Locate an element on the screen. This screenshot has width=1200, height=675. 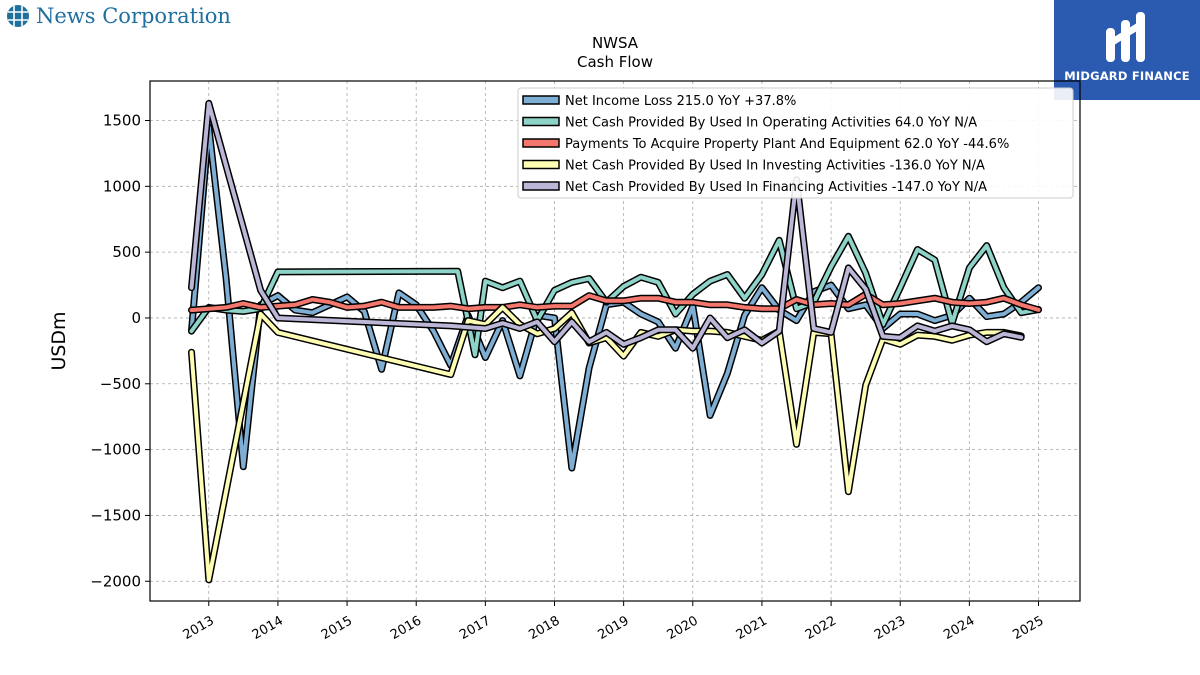
y-tick-label: 1500 is located at coordinates (122, 120).